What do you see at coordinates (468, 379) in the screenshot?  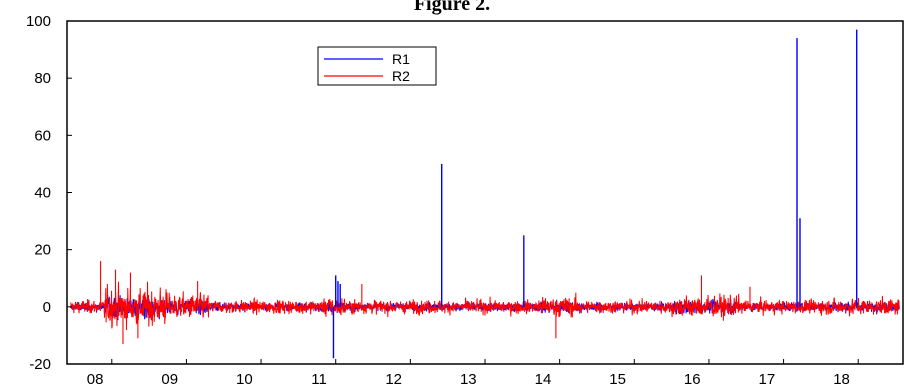 I see `x-tick-label: 13` at bounding box center [468, 379].